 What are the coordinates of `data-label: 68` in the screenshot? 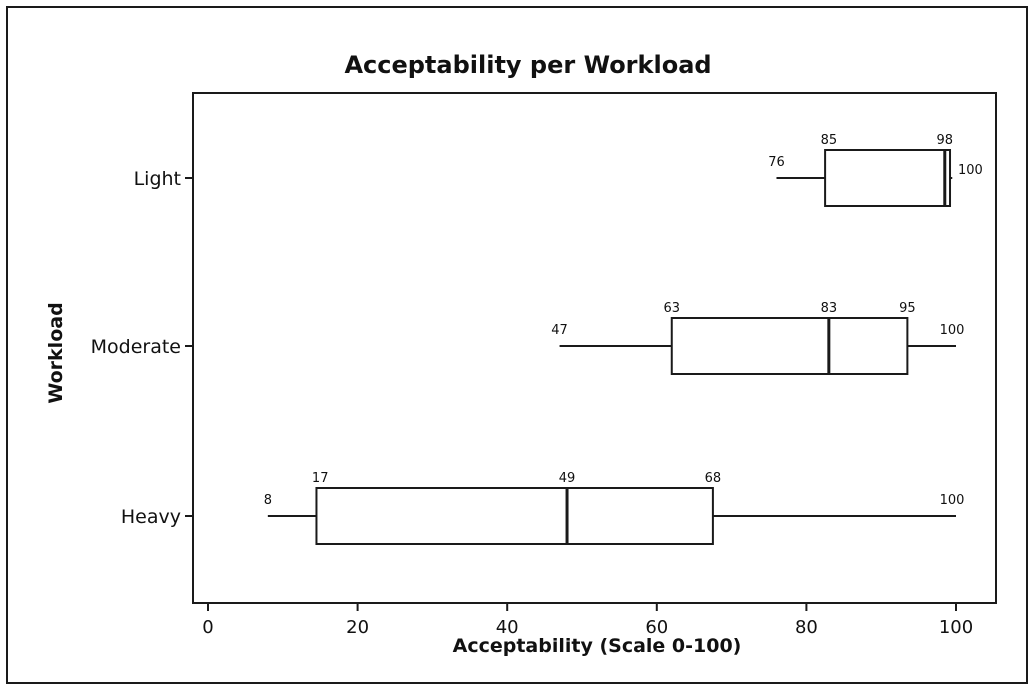 It's located at (713, 478).